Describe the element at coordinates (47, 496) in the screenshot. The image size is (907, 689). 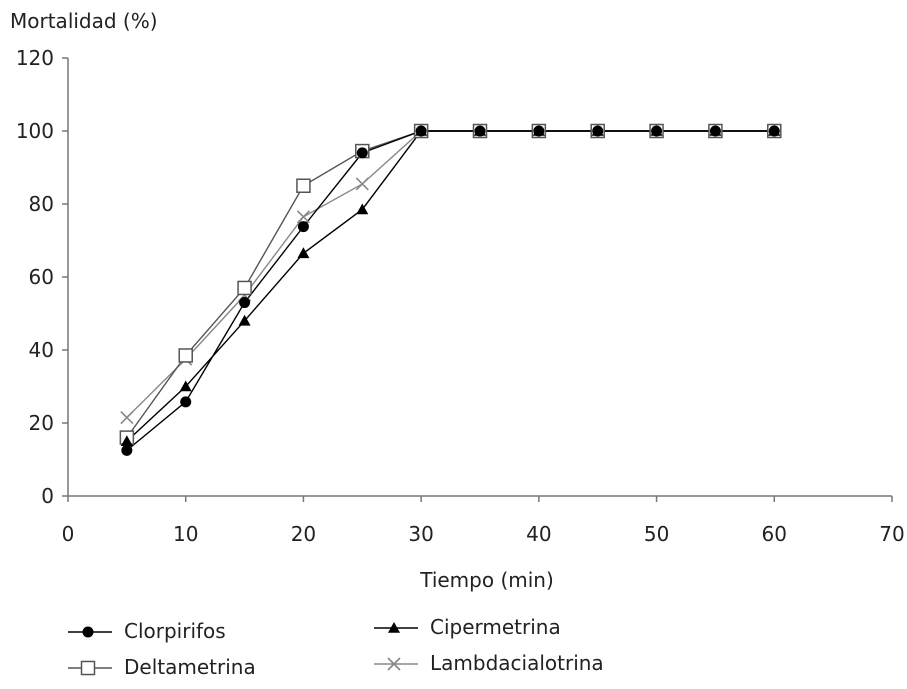
I see `y-tick-label: 0` at that location.